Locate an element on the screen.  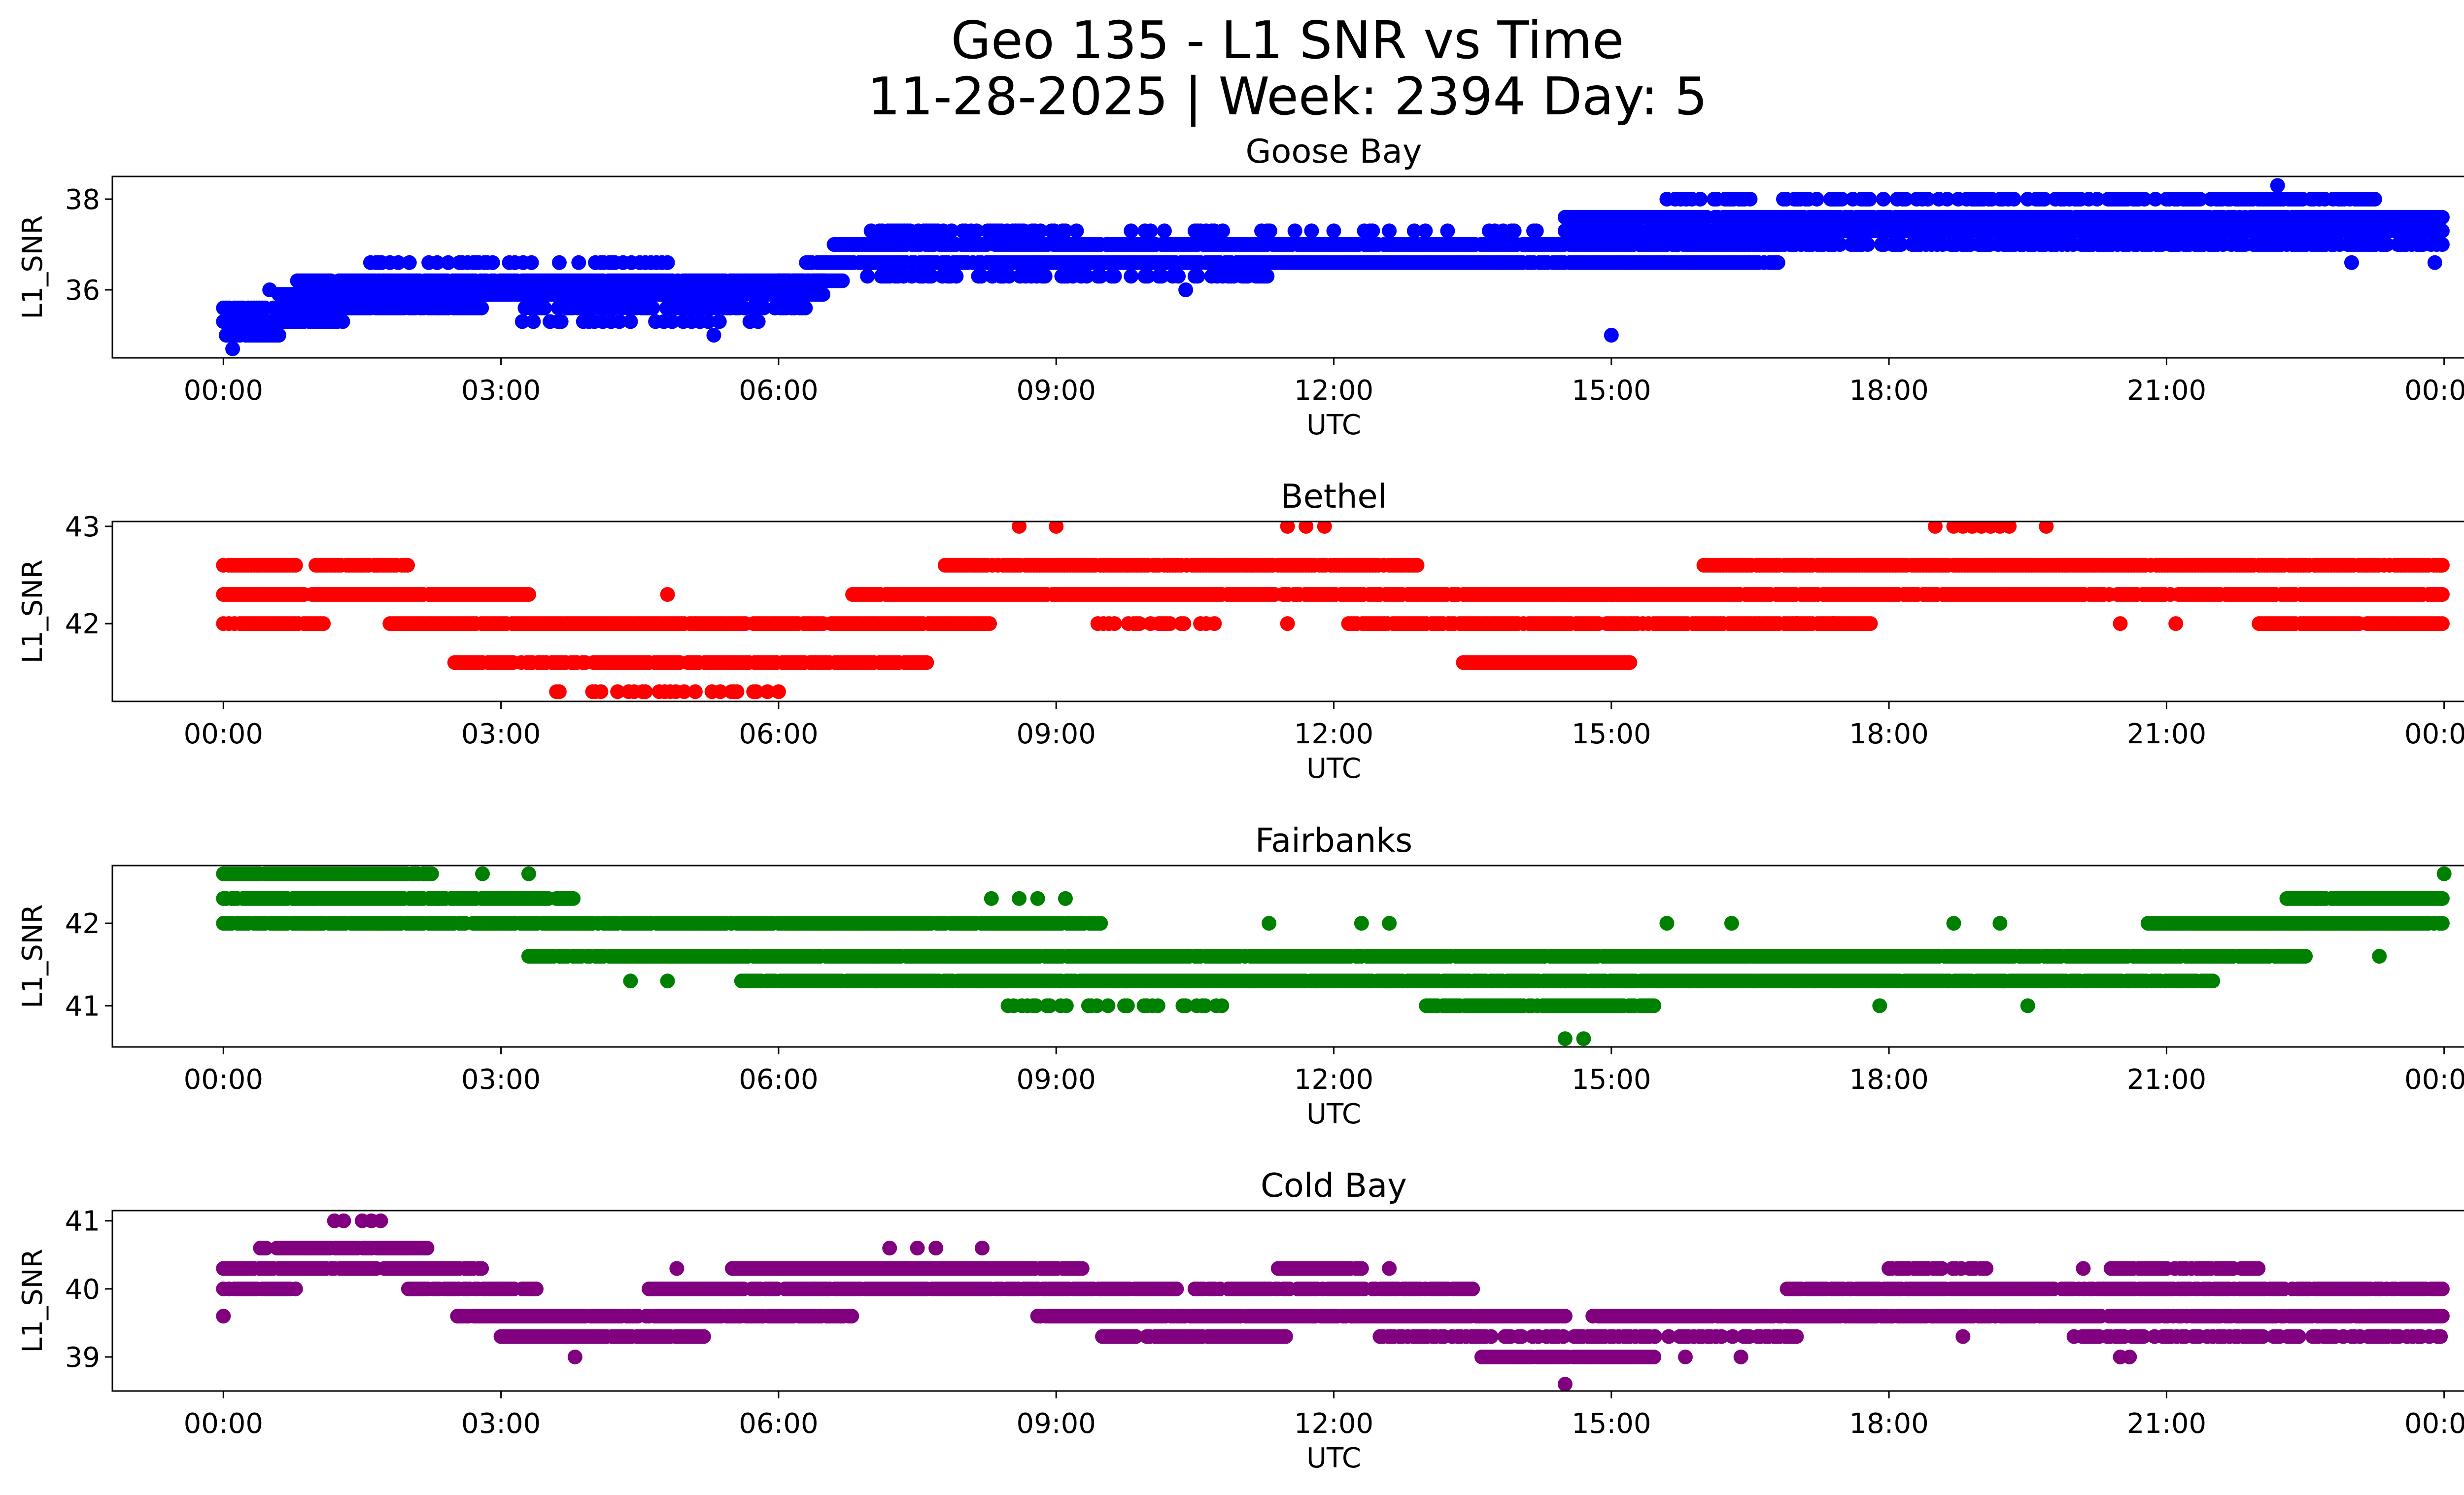
y-tick-label: 42 is located at coordinates (82, 624).